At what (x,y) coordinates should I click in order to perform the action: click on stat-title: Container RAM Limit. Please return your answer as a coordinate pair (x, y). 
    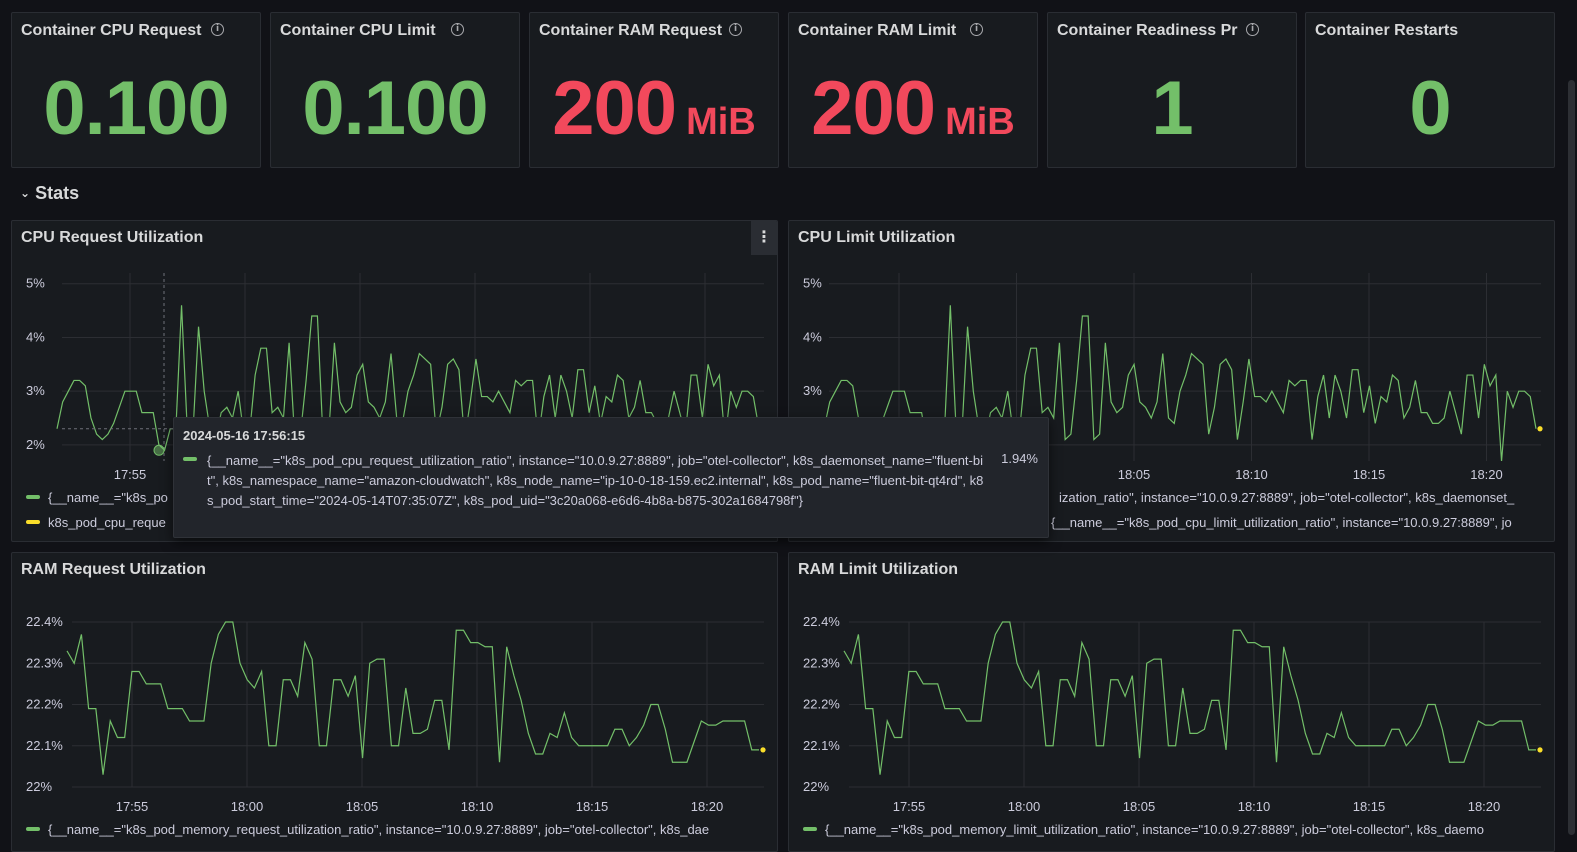
    Looking at the image, I should click on (877, 30).